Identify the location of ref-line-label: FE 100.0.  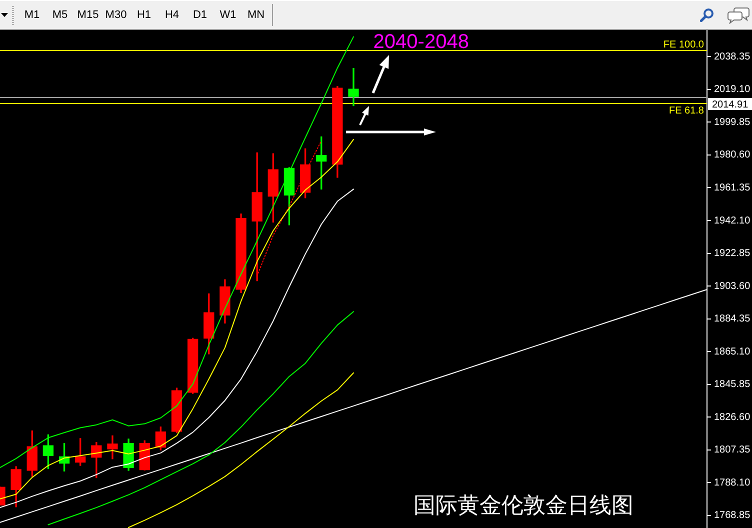
(683, 44).